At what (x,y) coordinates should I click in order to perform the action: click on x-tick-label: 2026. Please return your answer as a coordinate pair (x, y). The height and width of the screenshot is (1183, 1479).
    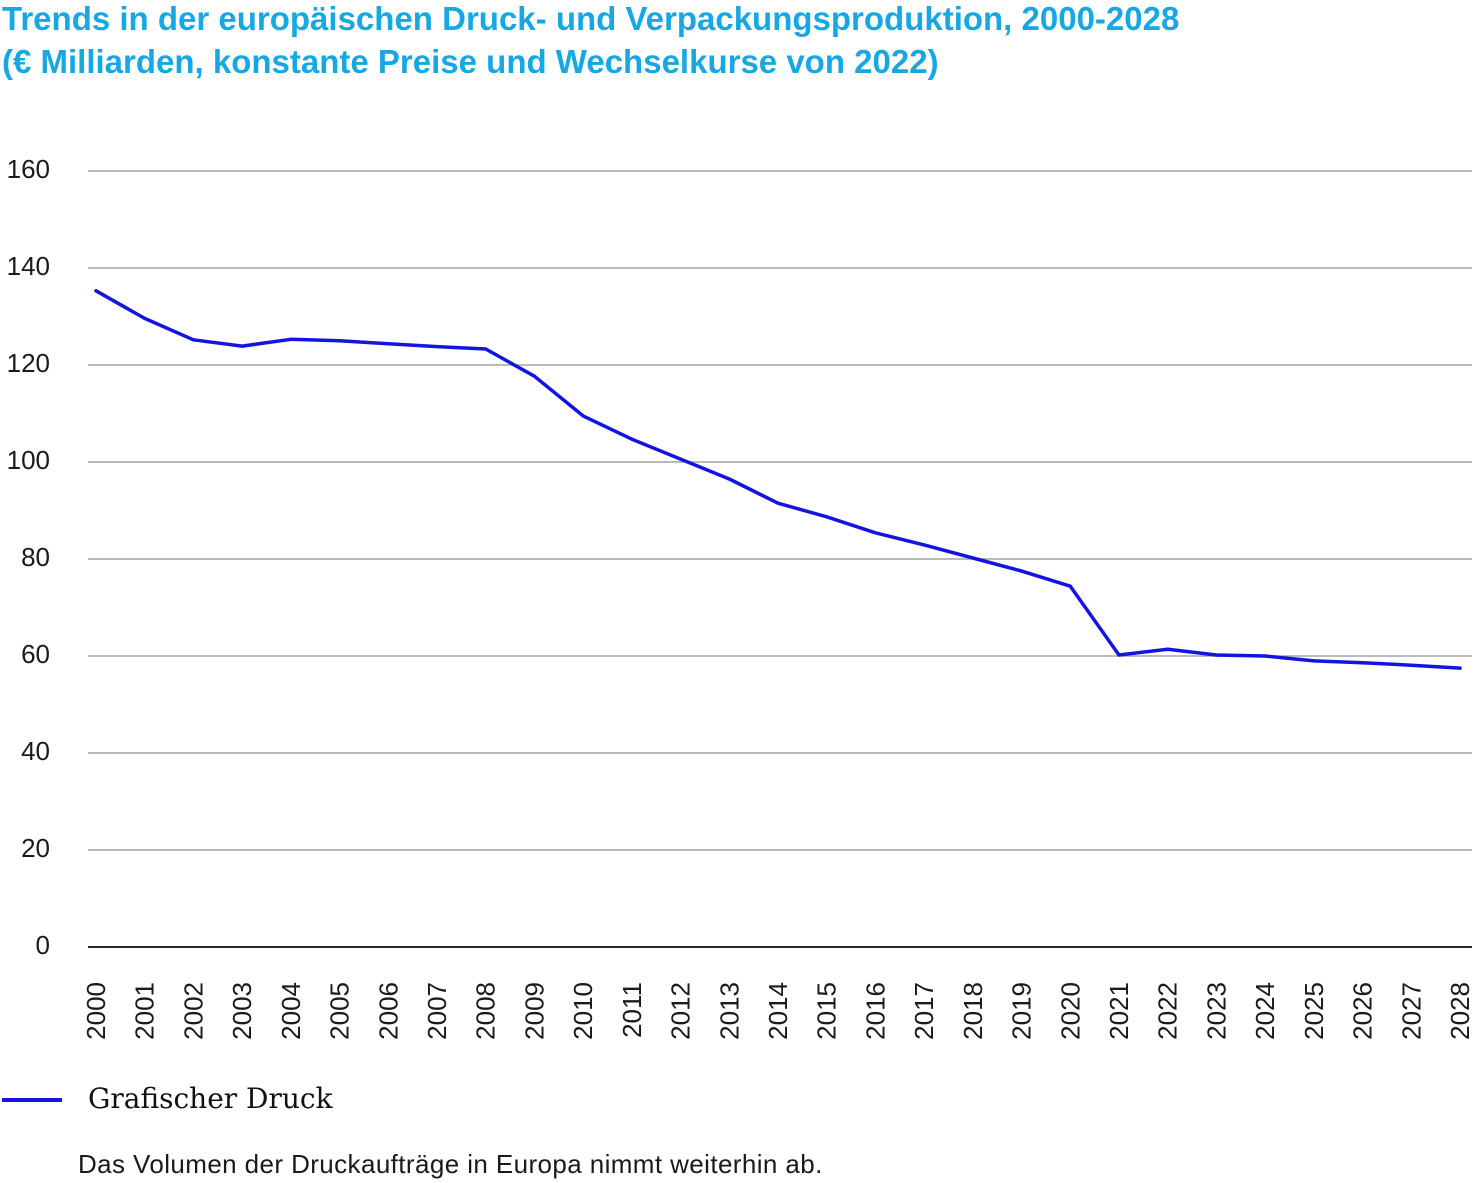
    Looking at the image, I should click on (1363, 1011).